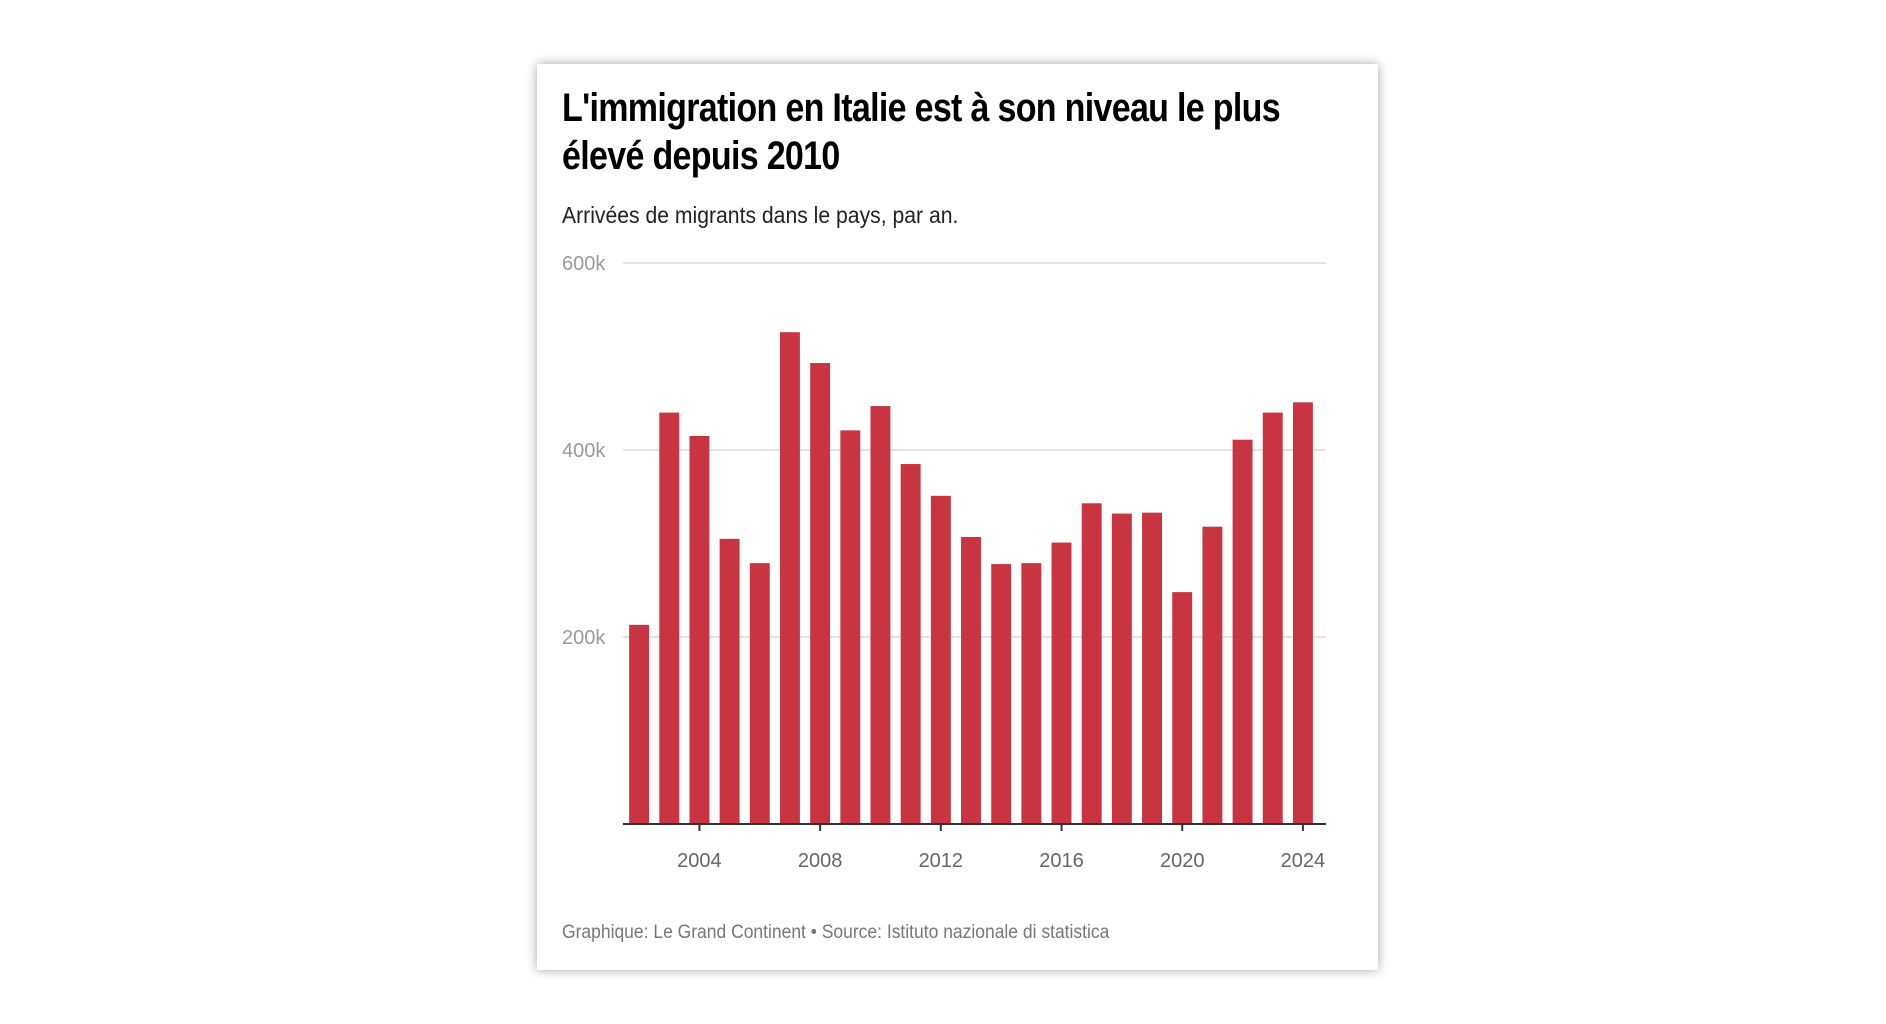  I want to click on x-tick-label: 2004, so click(699, 861).